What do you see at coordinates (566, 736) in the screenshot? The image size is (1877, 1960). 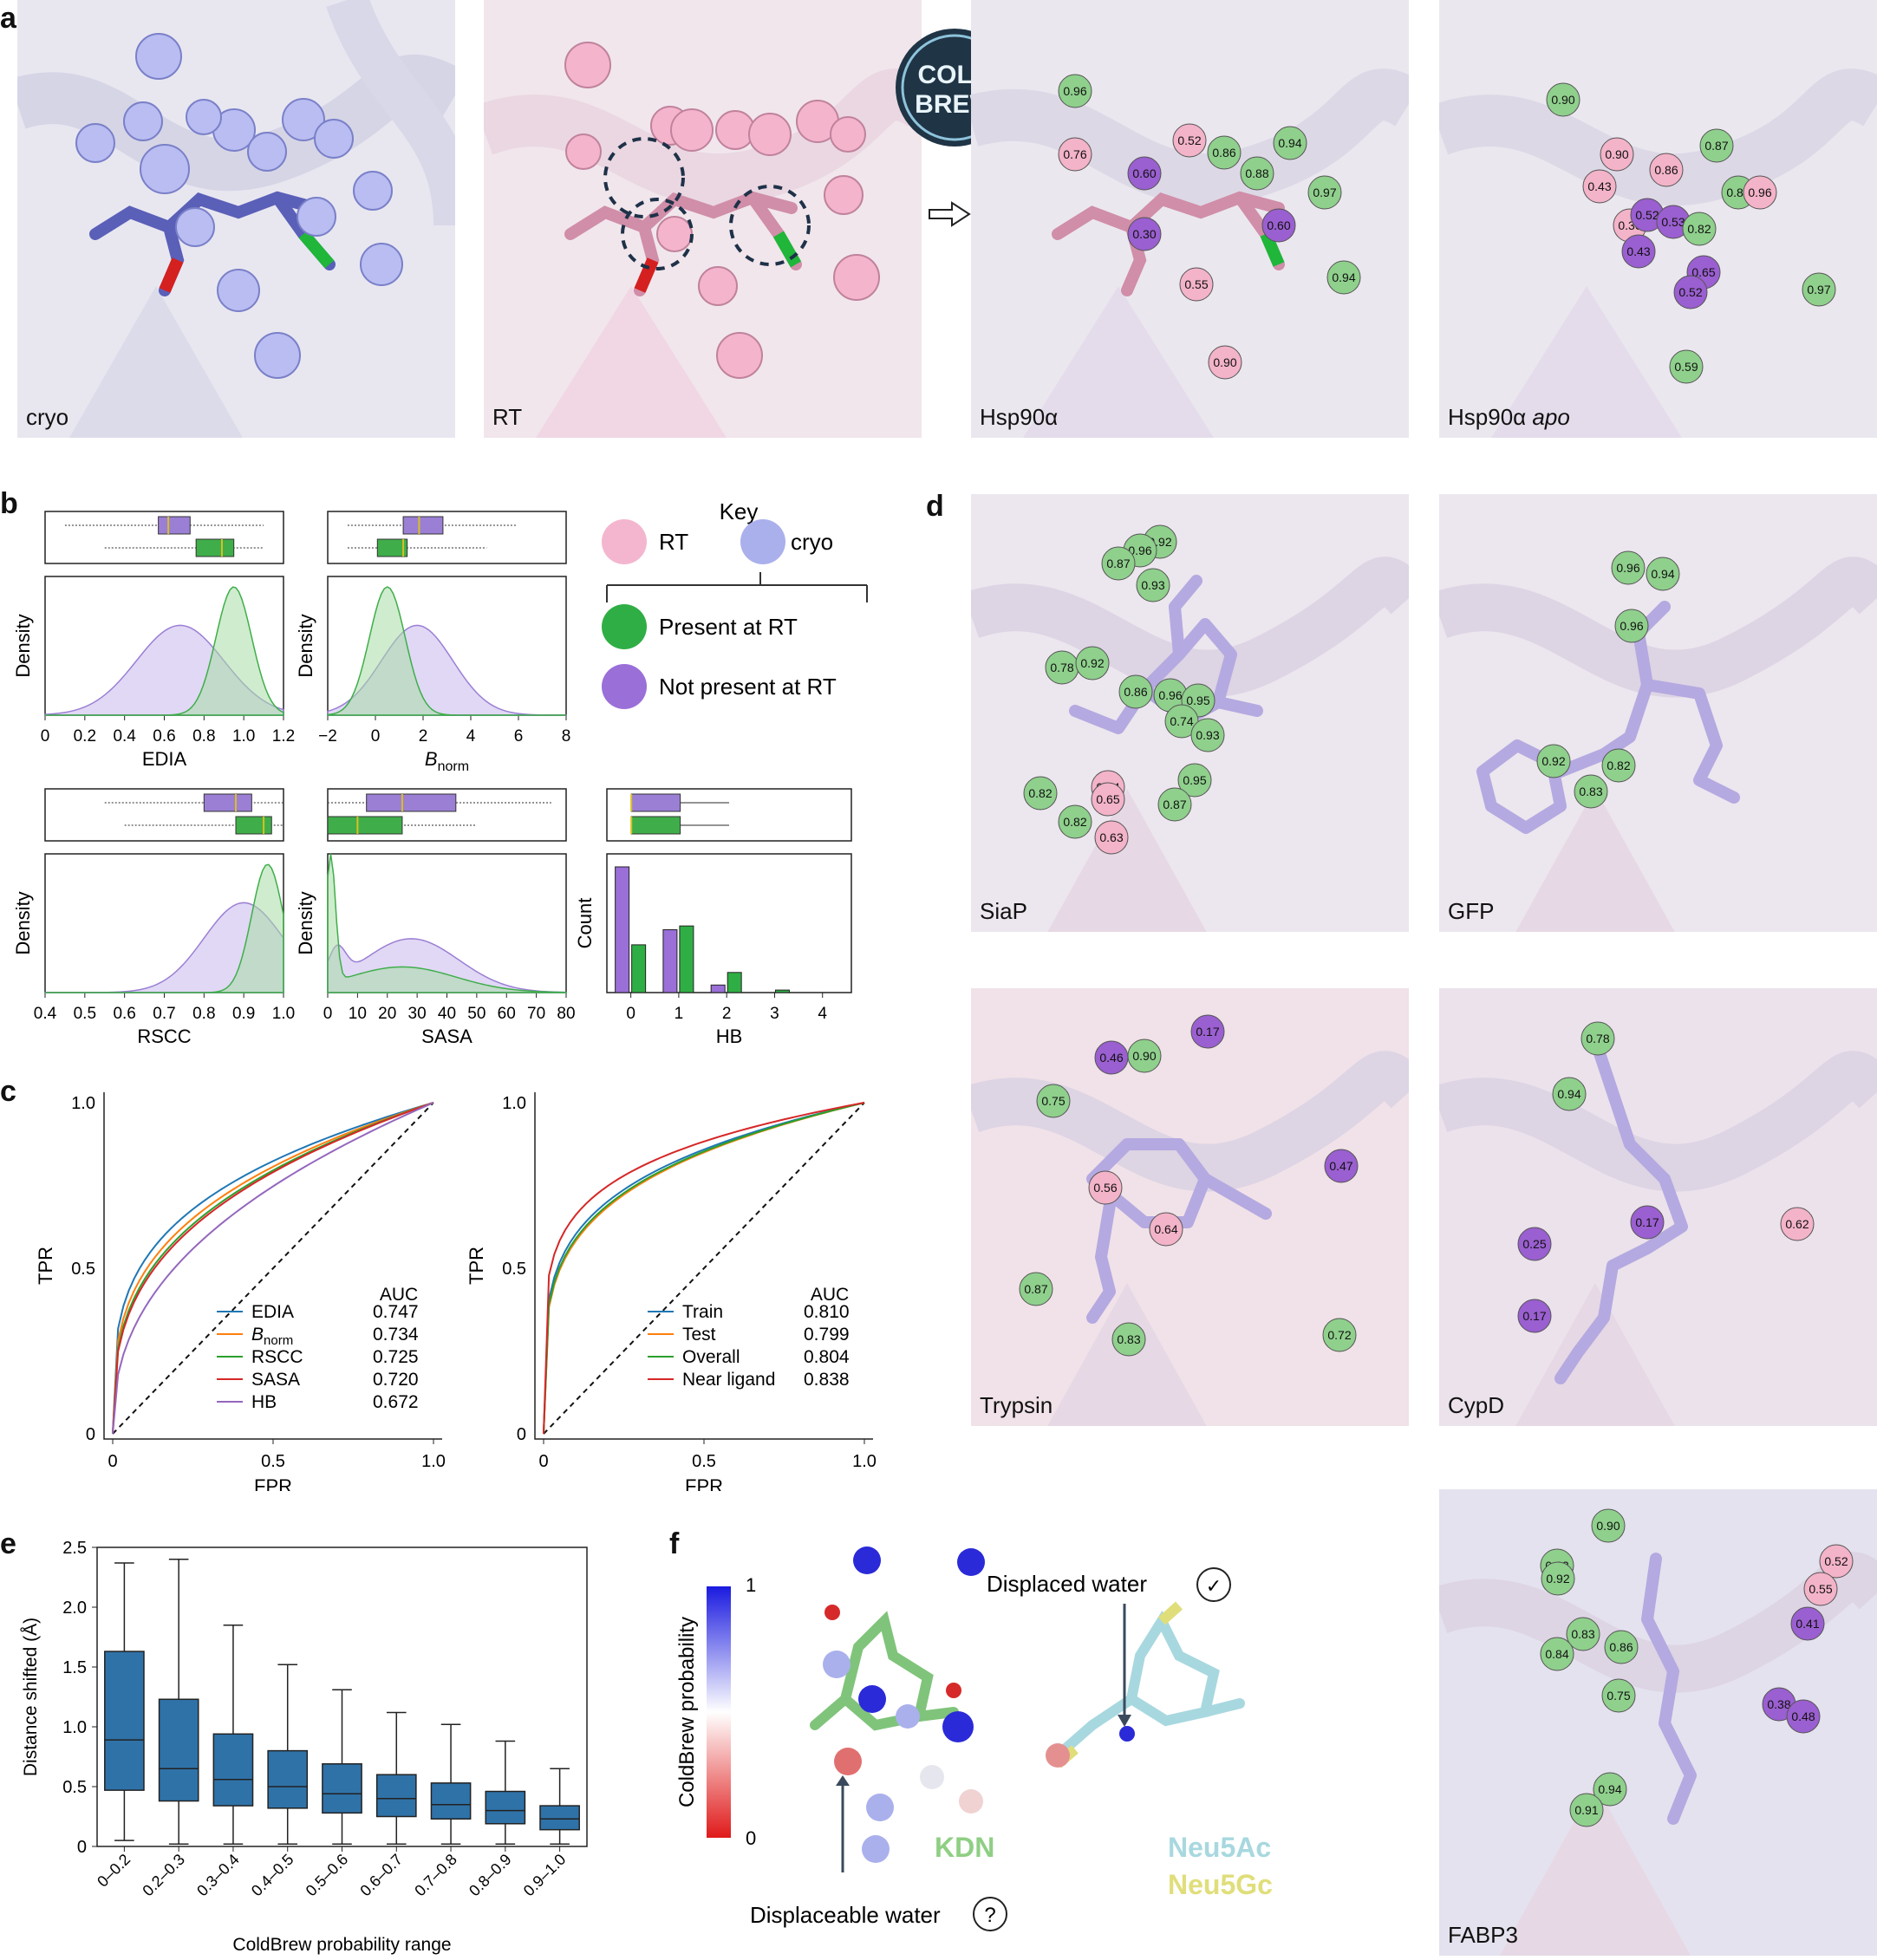 I see `tick-label: 8` at bounding box center [566, 736].